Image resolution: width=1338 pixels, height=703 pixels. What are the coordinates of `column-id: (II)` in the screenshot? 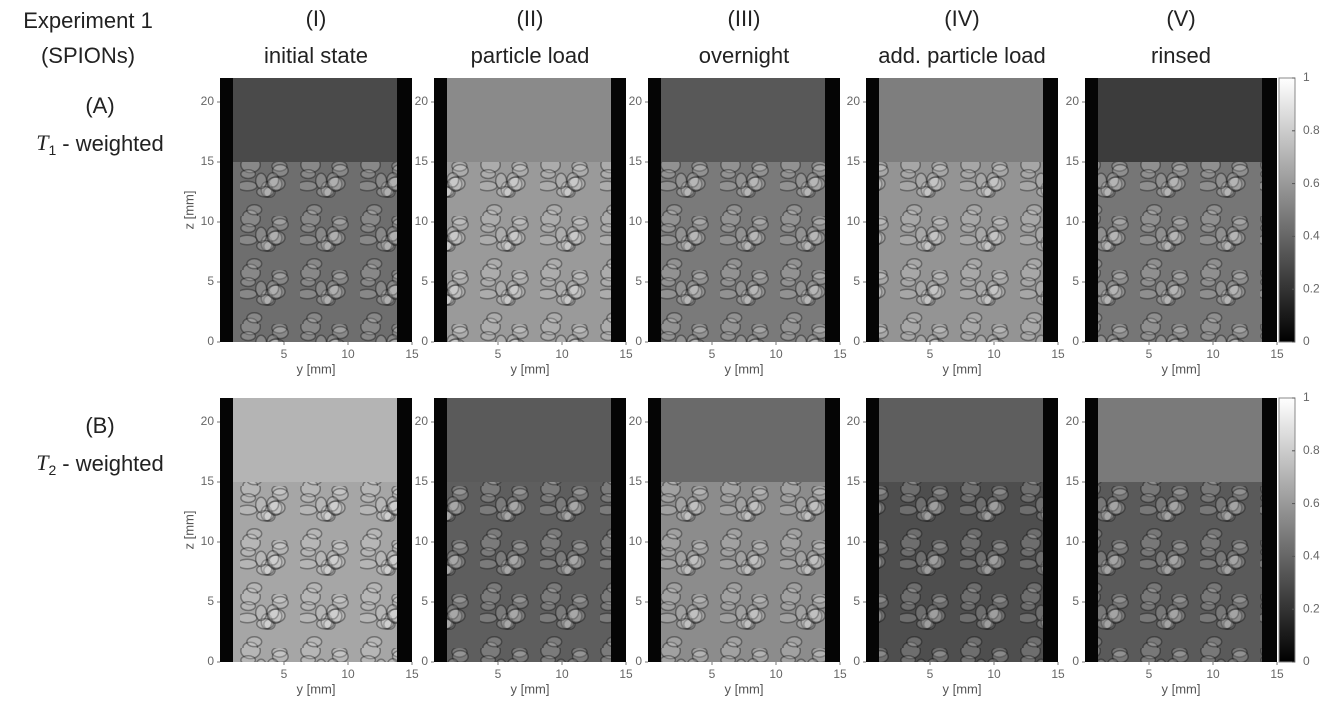 It's located at (530, 18).